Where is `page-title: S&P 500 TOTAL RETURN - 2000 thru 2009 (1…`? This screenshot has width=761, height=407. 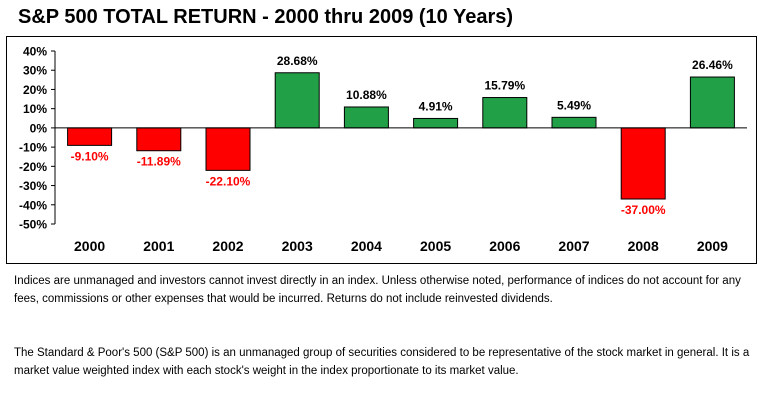 page-title: S&P 500 TOTAL RETURN - 2000 thru 2009 (1… is located at coordinates (266, 17).